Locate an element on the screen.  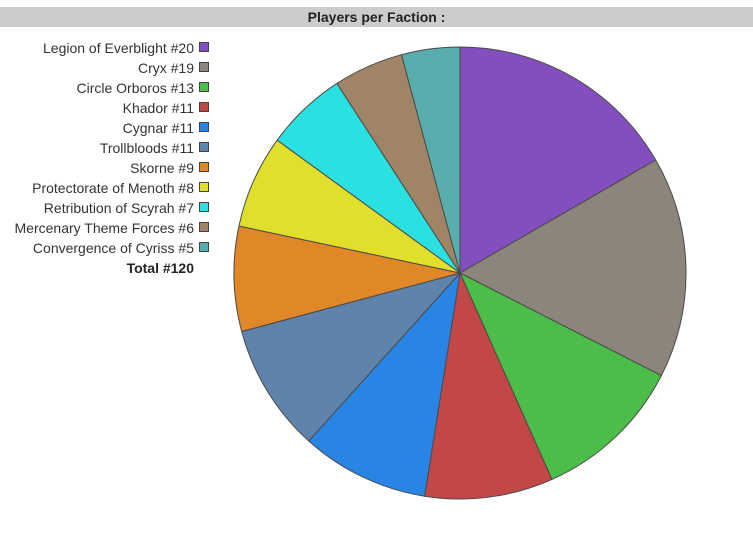
legend-item-mercenary: Mercenary Theme Forces #6 is located at coordinates (106, 228).